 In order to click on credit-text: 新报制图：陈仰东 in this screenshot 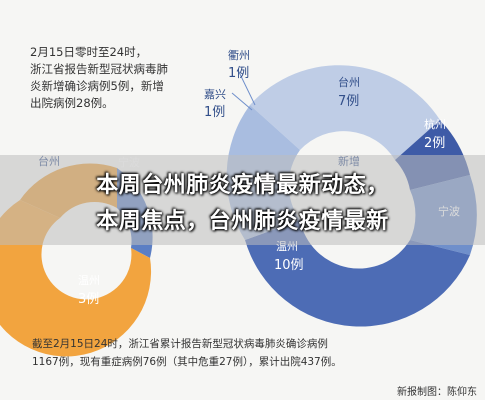, I will do `click(437, 392)`.